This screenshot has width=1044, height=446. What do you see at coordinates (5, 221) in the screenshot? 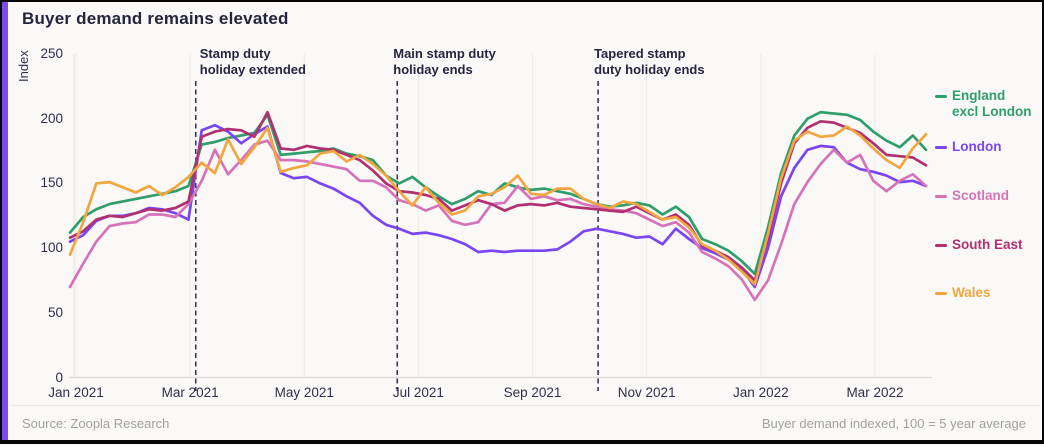
I see `accent-bar` at bounding box center [5, 221].